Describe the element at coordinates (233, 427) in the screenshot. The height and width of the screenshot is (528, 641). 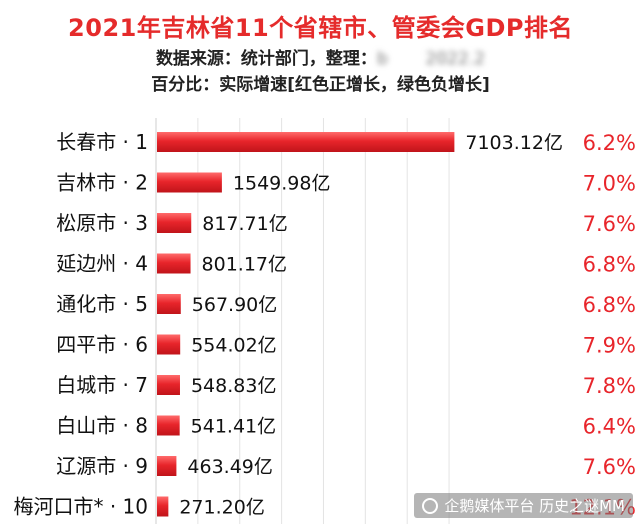
I see `value-label: 541.41亿` at that location.